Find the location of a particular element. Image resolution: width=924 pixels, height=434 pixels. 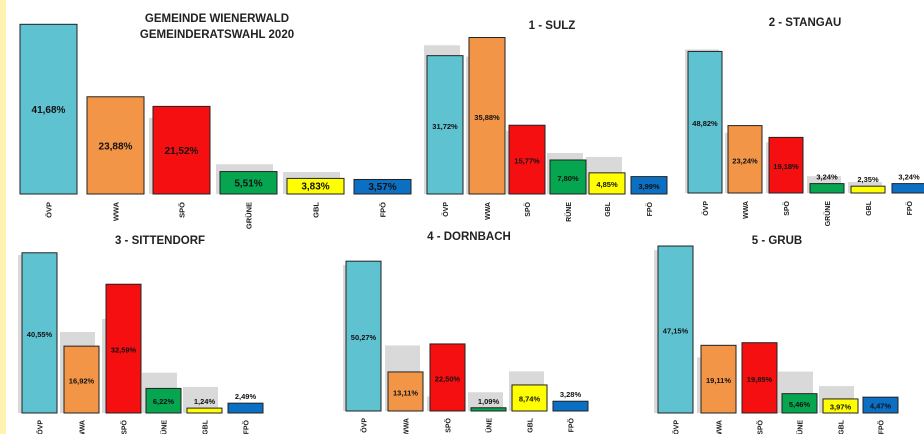

value-label-övp: 41,68% is located at coordinates (49, 110).